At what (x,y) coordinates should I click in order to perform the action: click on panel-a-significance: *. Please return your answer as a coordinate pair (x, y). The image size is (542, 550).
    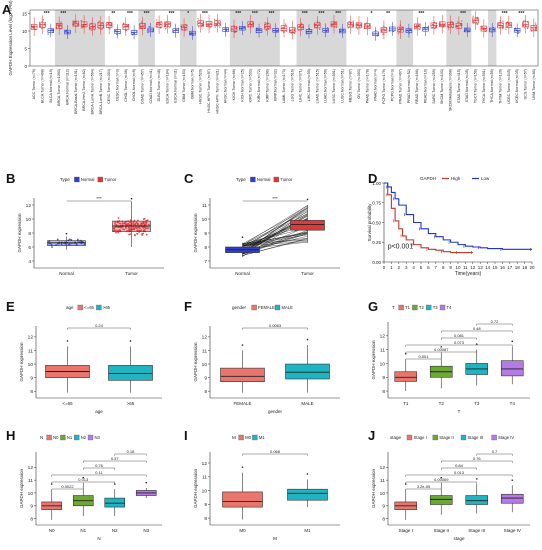
    Looking at the image, I should click on (371, 14).